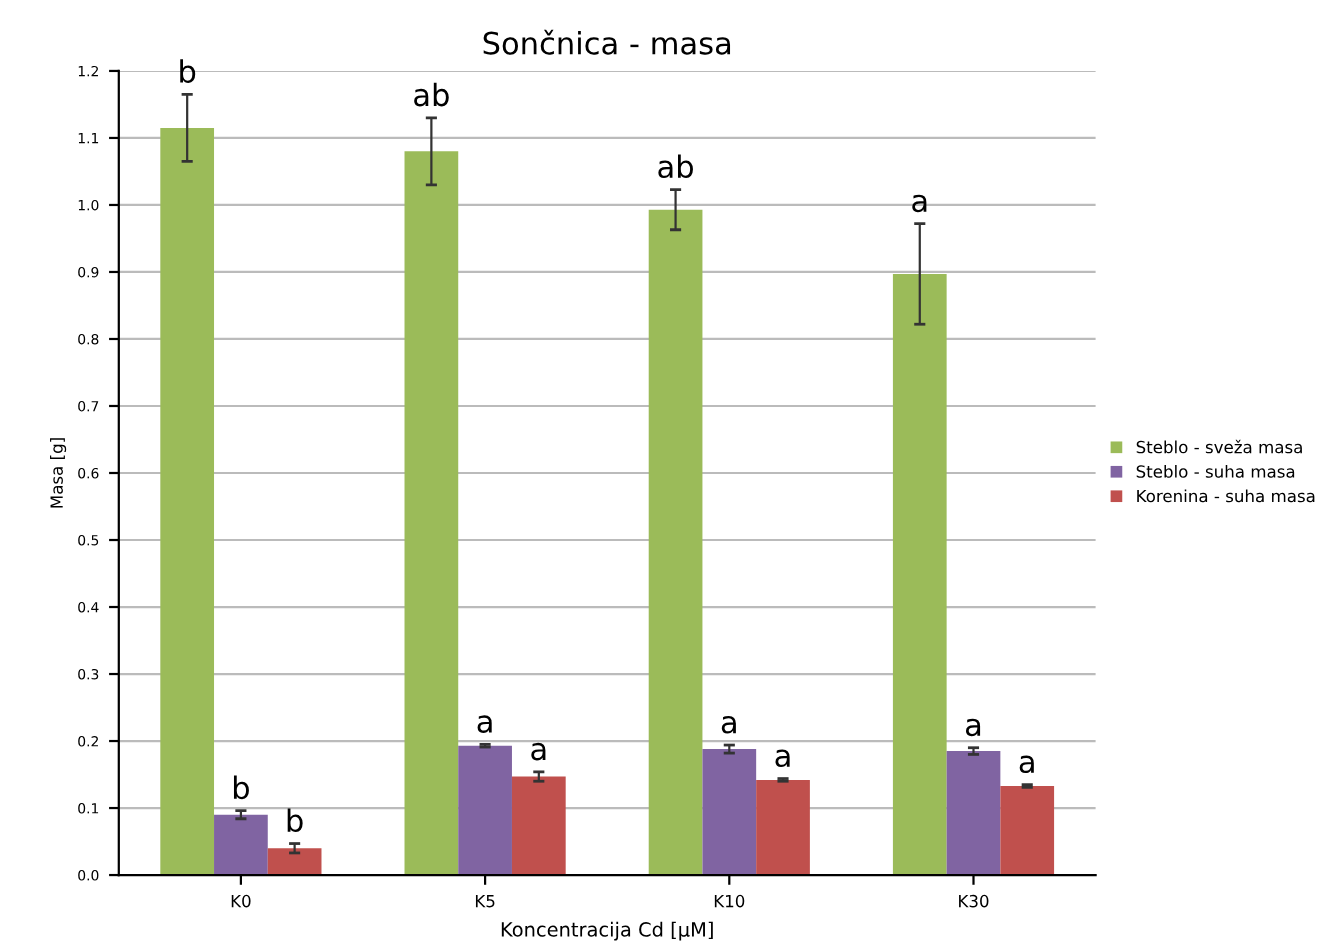 The width and height of the screenshot is (1320, 946). I want to click on legend-label: Korenina - suha masa, so click(1226, 496).